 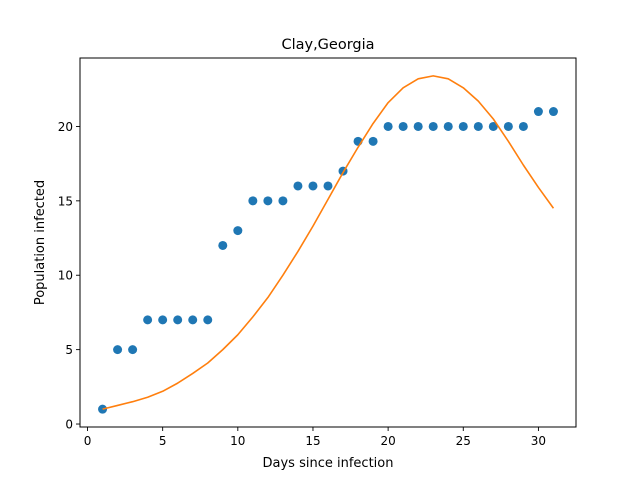 I want to click on y-axis-label: Population infected, so click(x=40, y=242).